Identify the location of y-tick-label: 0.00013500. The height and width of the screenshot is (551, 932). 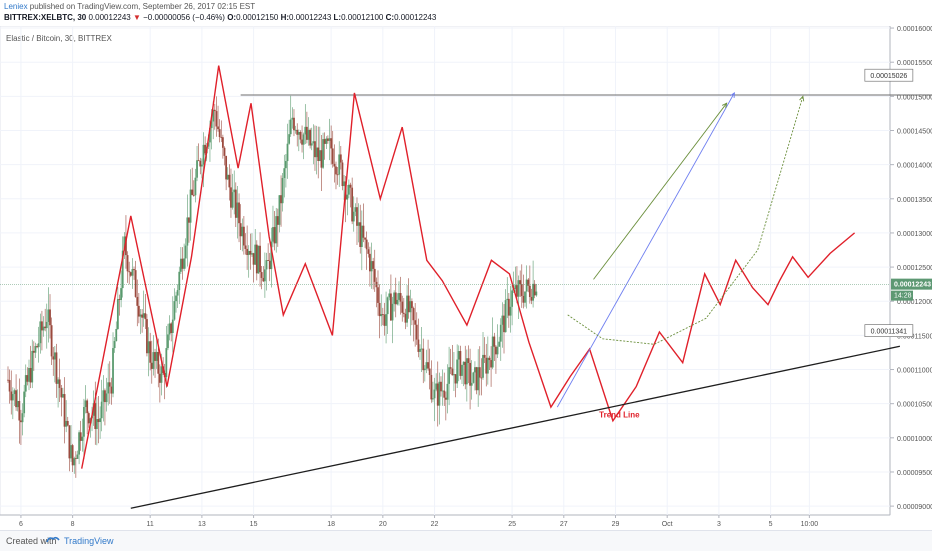
(914, 200).